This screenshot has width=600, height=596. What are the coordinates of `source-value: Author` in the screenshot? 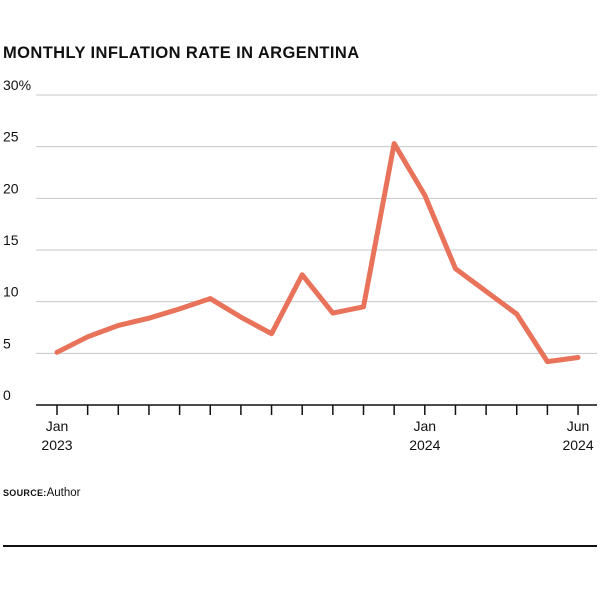 It's located at (63, 493).